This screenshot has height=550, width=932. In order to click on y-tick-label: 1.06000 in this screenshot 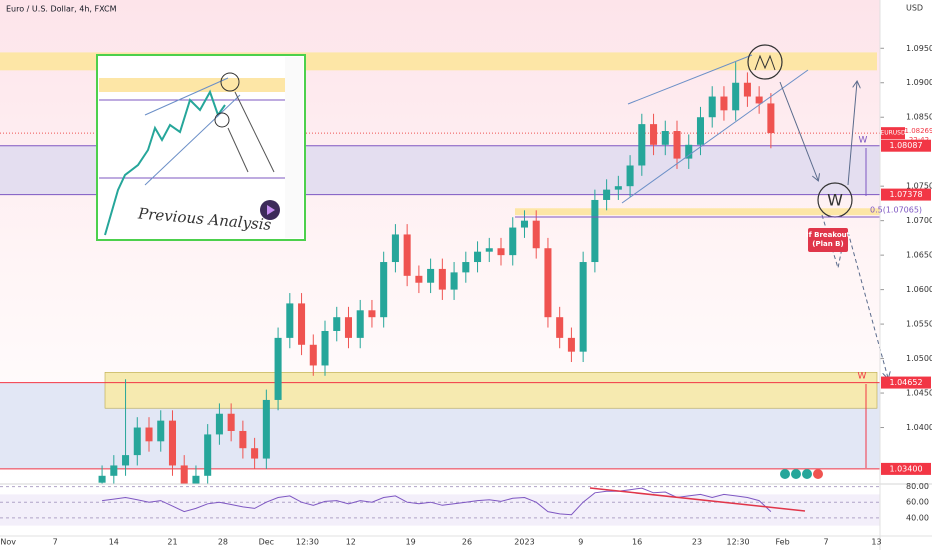, I will do `click(919, 289)`.